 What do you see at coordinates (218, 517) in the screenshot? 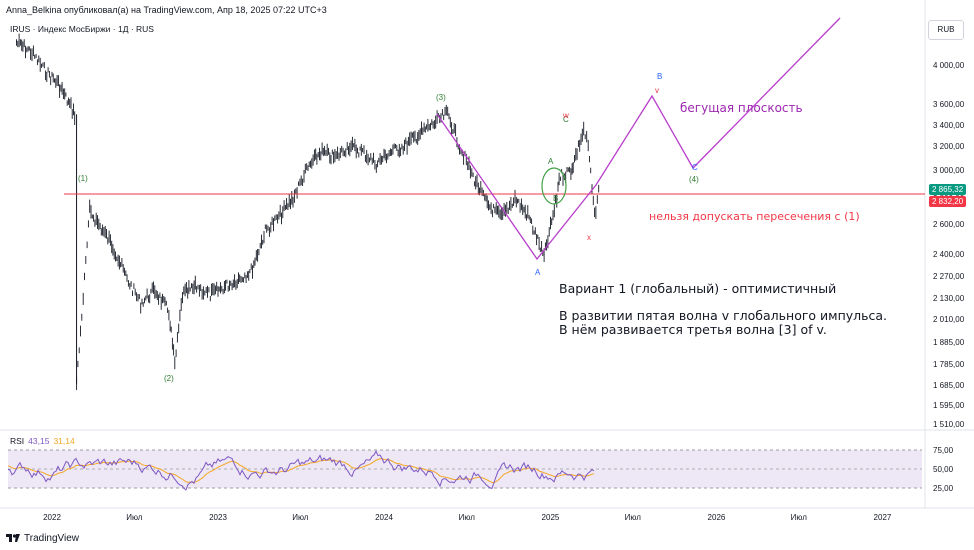
I see `x-tick-label: 2023` at bounding box center [218, 517].